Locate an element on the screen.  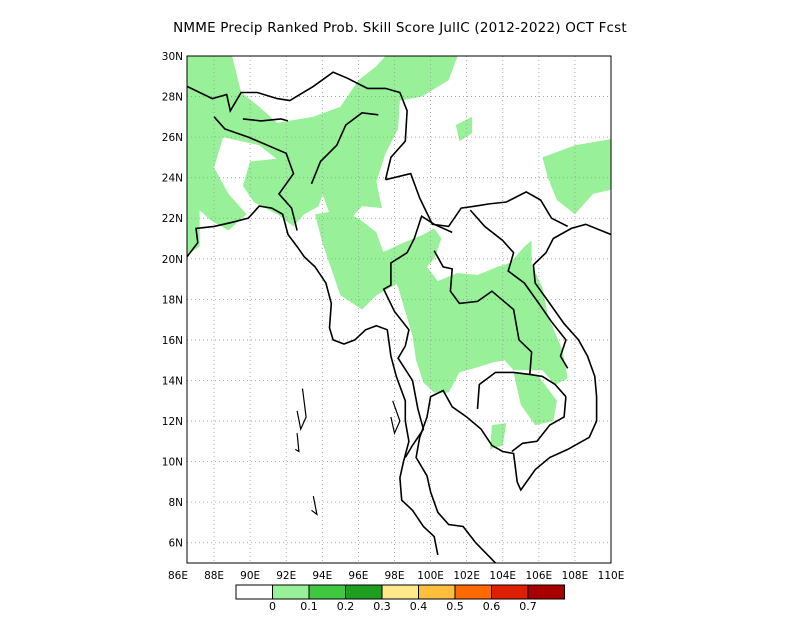
lat-tick-label: 6N is located at coordinates (175, 544).